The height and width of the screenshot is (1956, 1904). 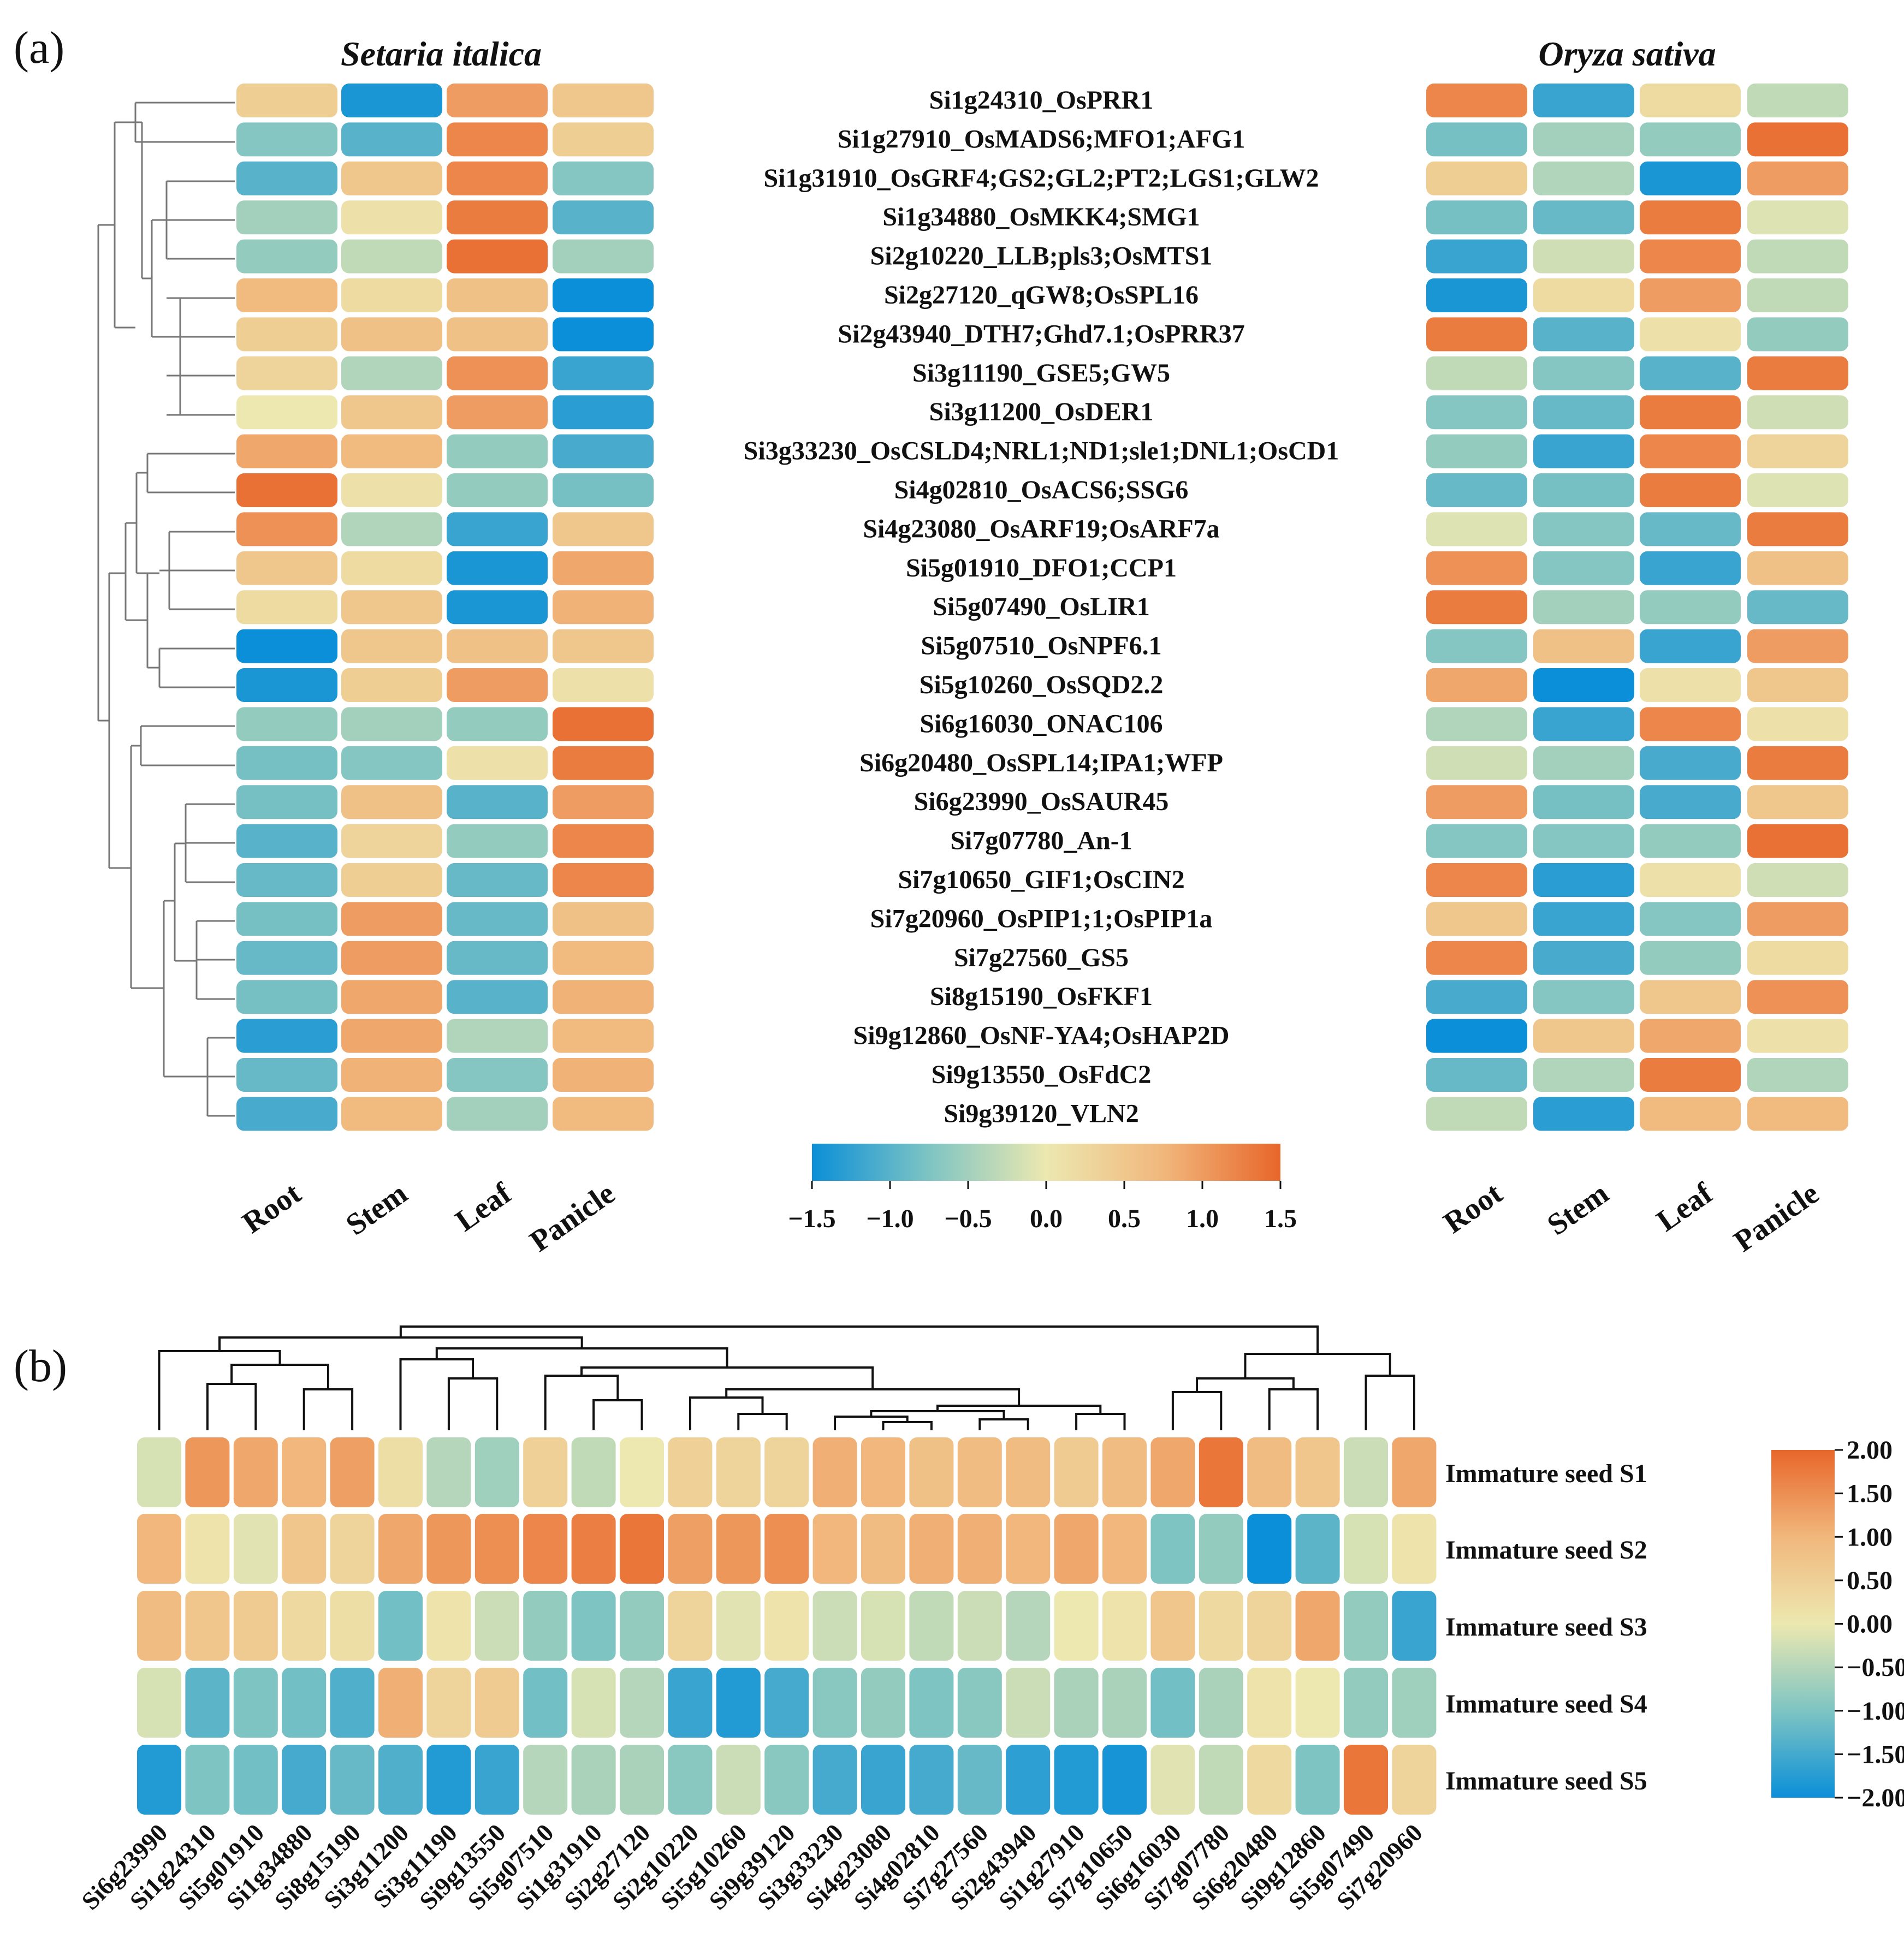 I want to click on oryza-tissue-labels: Root Stem Leaf Panicle, so click(x=1631, y=1217).